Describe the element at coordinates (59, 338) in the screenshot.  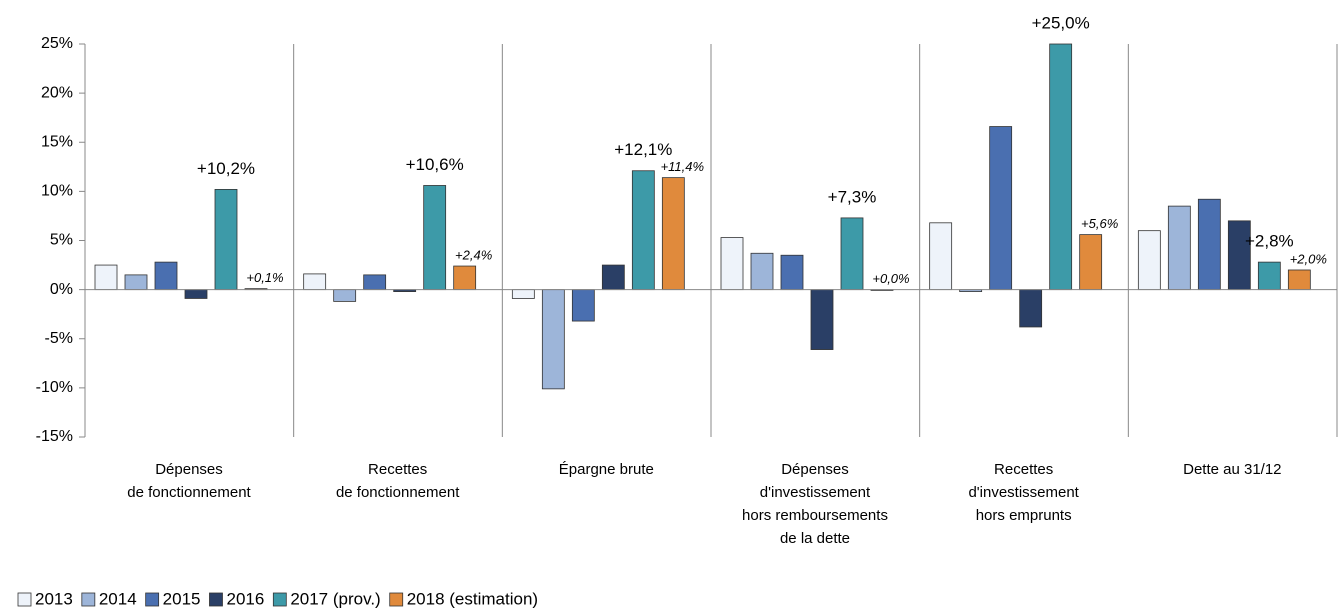
I see `y-tick-label: -5%` at that location.